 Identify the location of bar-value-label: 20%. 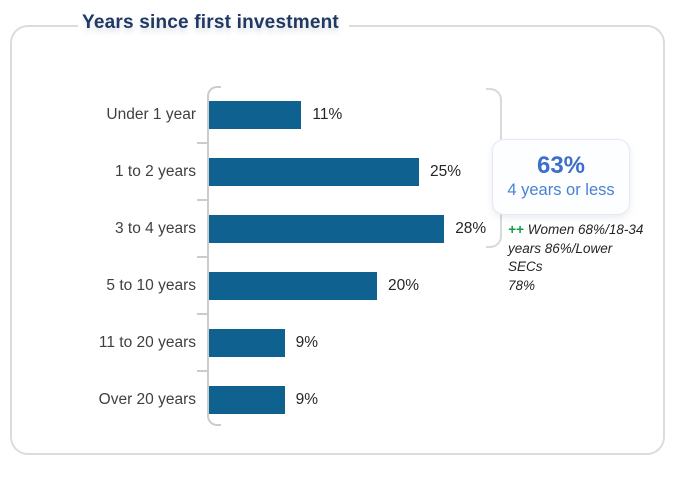
(404, 285).